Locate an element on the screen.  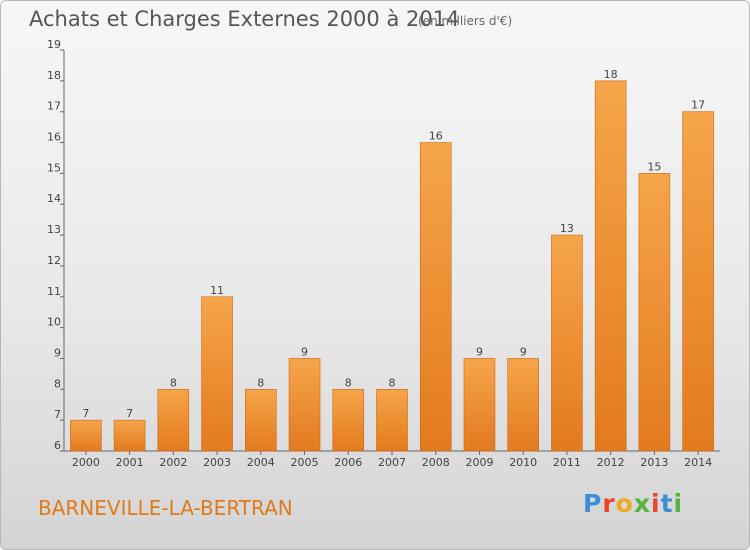
bar-2000 is located at coordinates (86, 435).